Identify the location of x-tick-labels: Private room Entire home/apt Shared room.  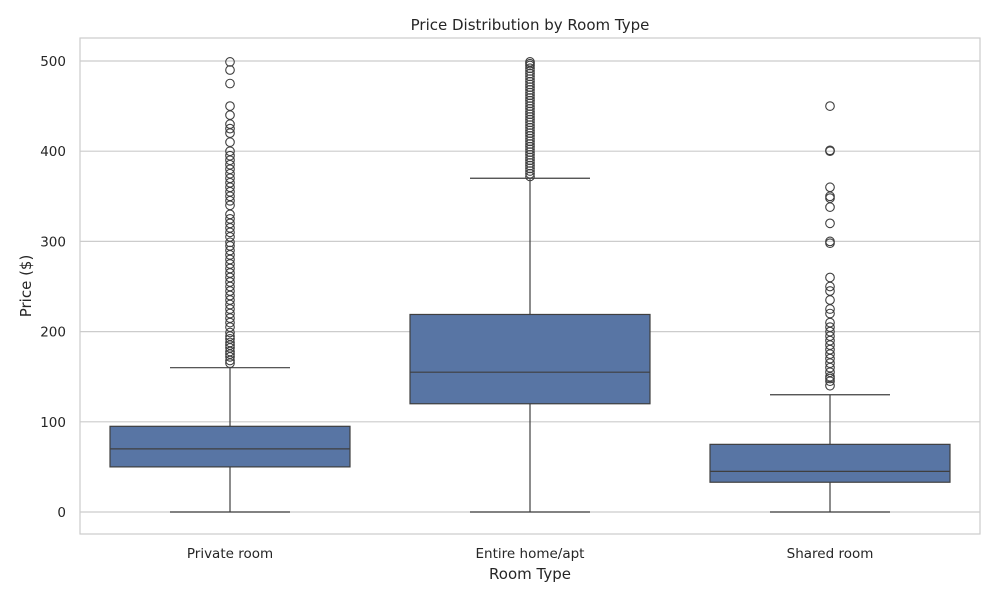
(530, 554).